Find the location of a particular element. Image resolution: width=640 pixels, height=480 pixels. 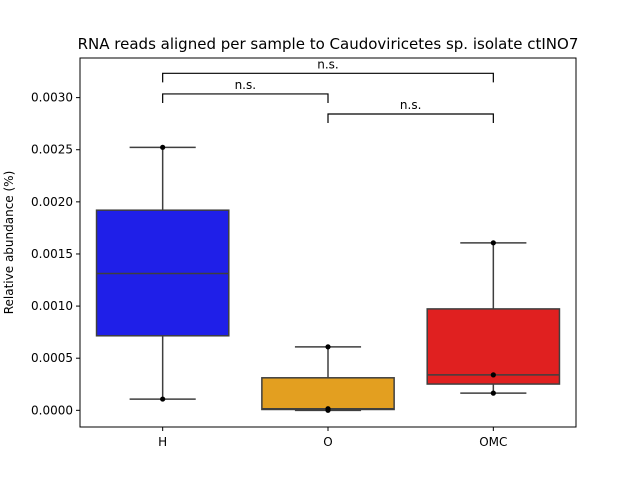

y-axis-label: Relative abundance (%) is located at coordinates (9, 243).